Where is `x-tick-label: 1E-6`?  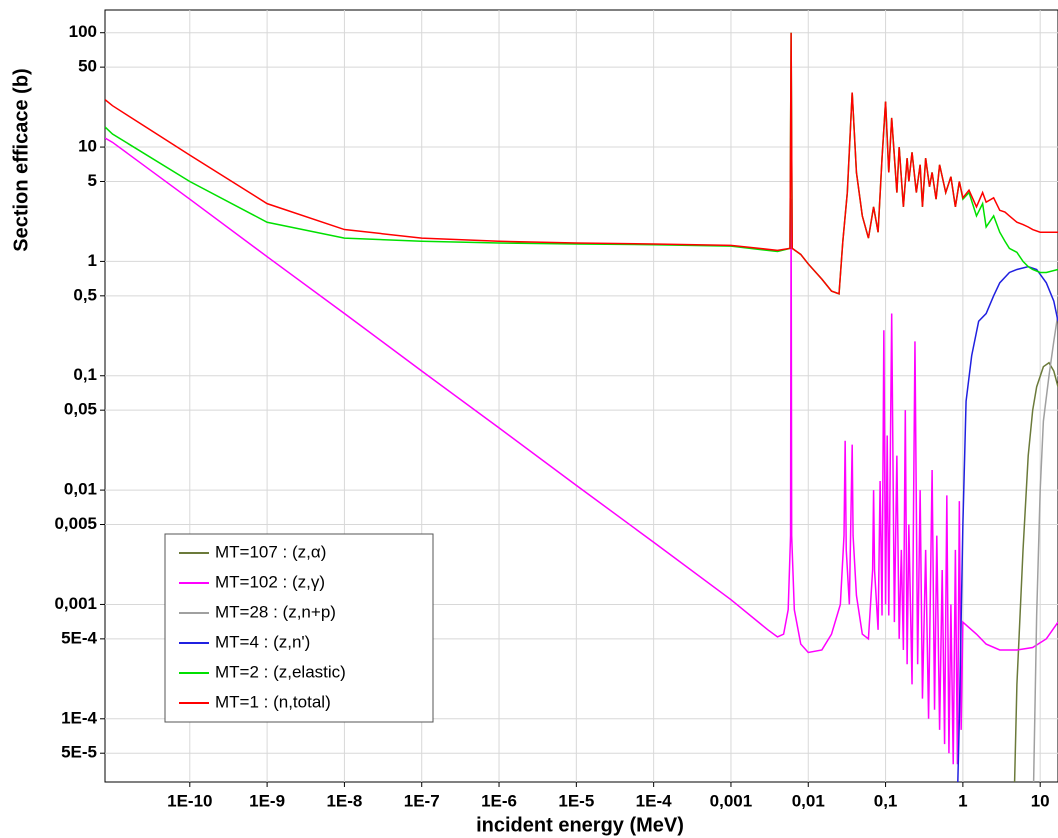 x-tick-label: 1E-6 is located at coordinates (499, 800).